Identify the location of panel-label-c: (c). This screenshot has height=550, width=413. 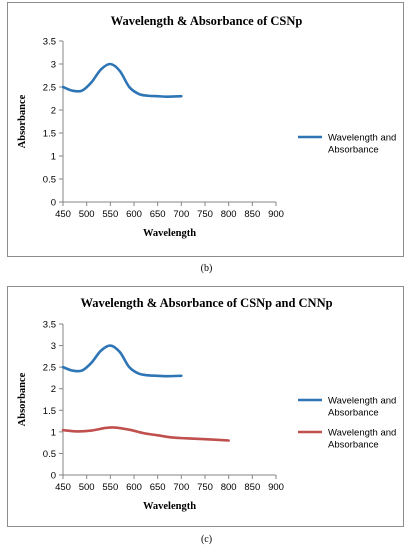
(206, 539).